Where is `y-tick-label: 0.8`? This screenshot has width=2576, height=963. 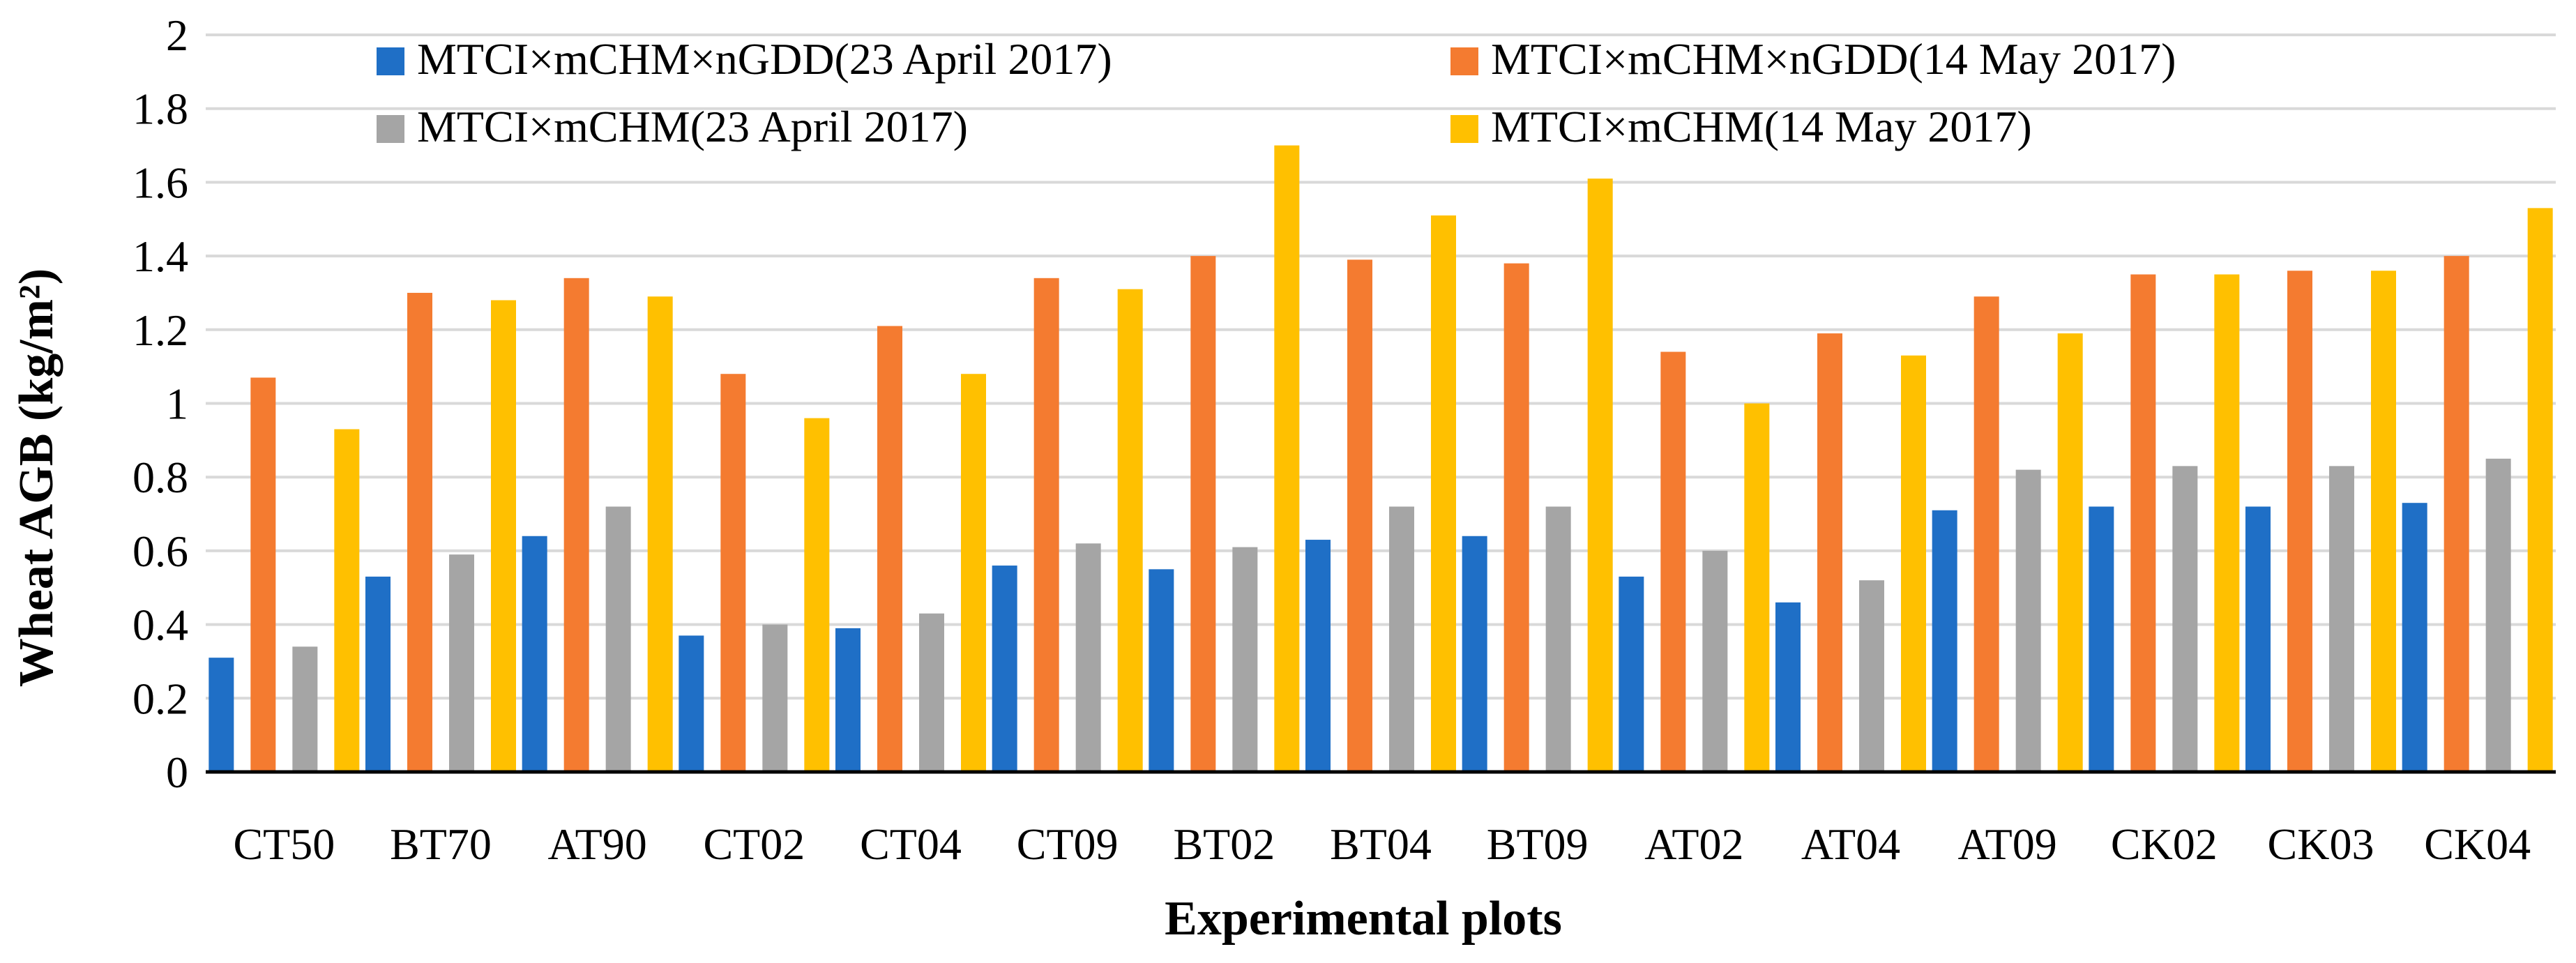 y-tick-label: 0.8 is located at coordinates (160, 477).